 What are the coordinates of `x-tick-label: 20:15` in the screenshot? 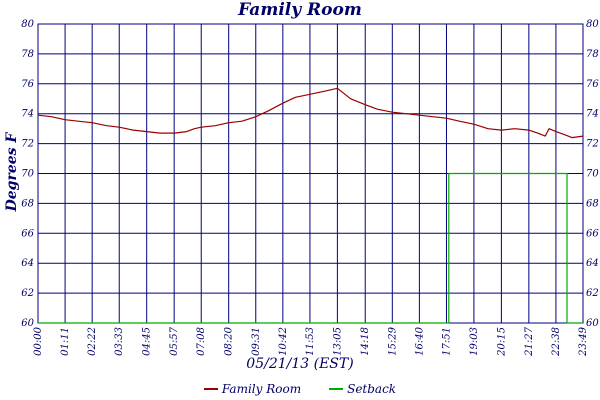 It's located at (501, 342).